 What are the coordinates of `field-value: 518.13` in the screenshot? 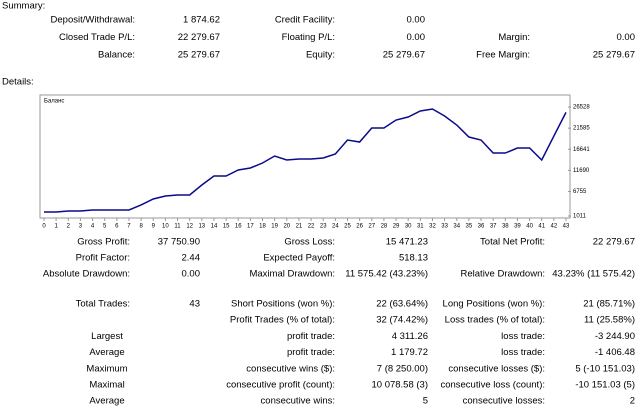 It's located at (413, 258).